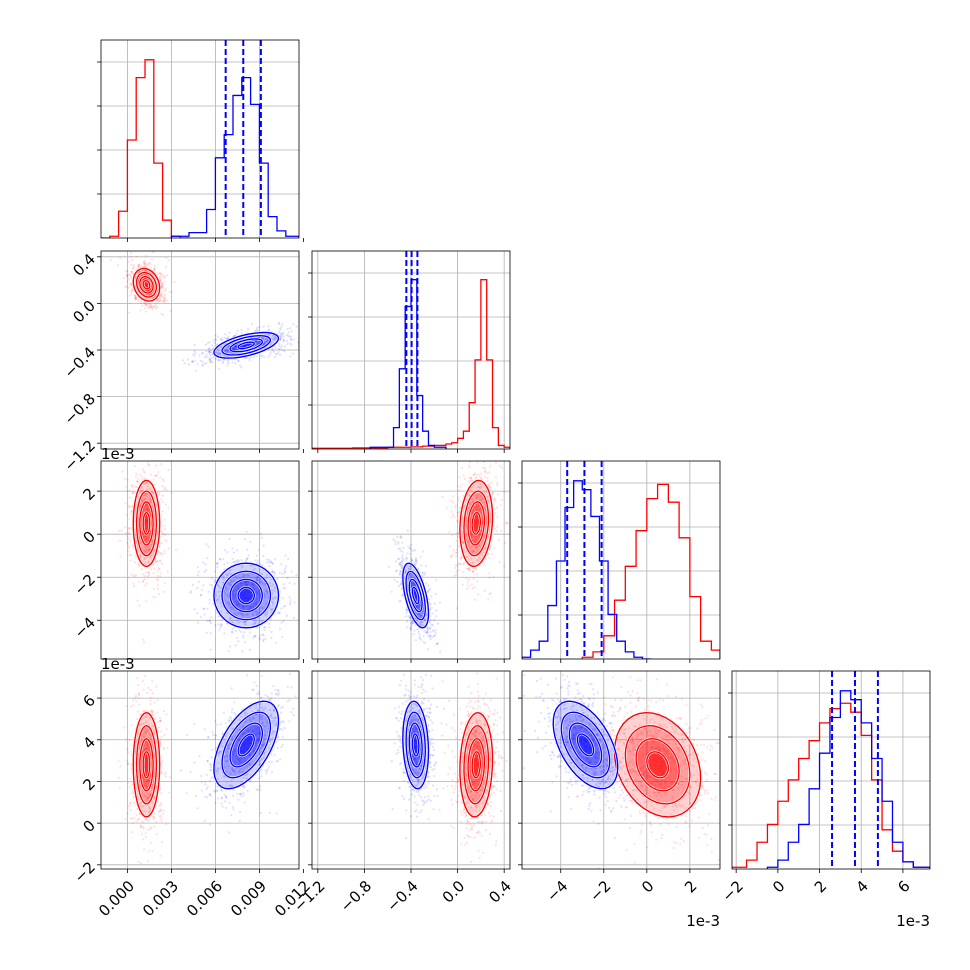  I want to click on histogram-red, so click(650, 571).